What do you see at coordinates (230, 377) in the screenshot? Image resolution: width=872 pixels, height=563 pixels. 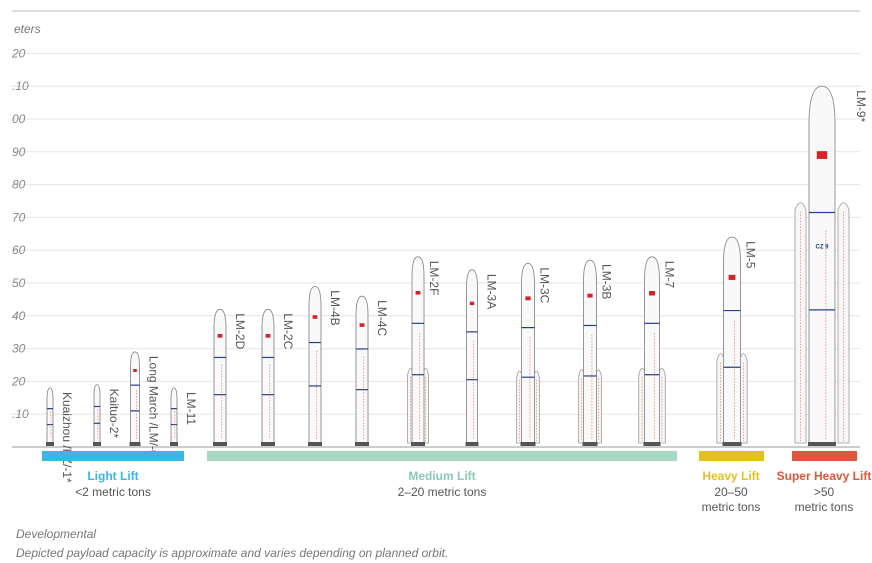 I see `rocket: LM-2D` at bounding box center [230, 377].